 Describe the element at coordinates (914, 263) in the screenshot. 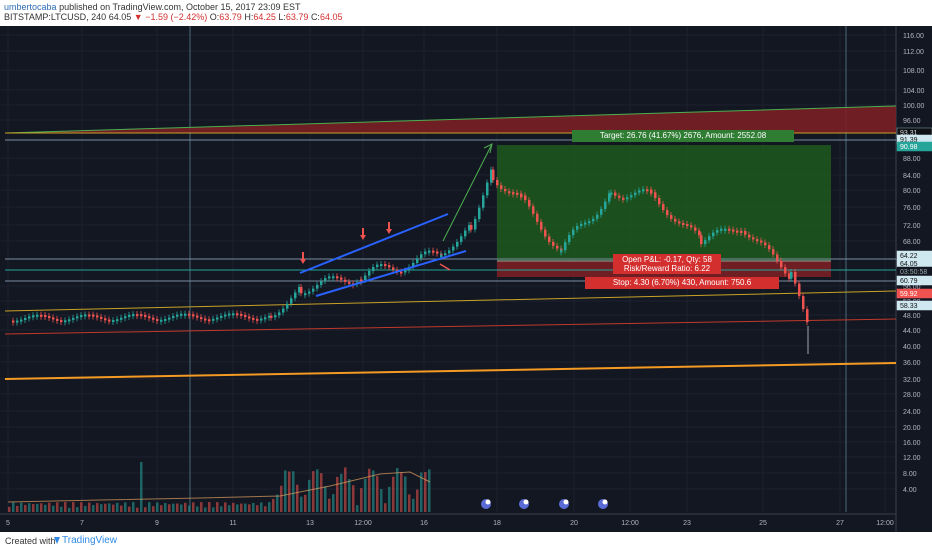

I see `price-axis-tag: 64.05` at that location.